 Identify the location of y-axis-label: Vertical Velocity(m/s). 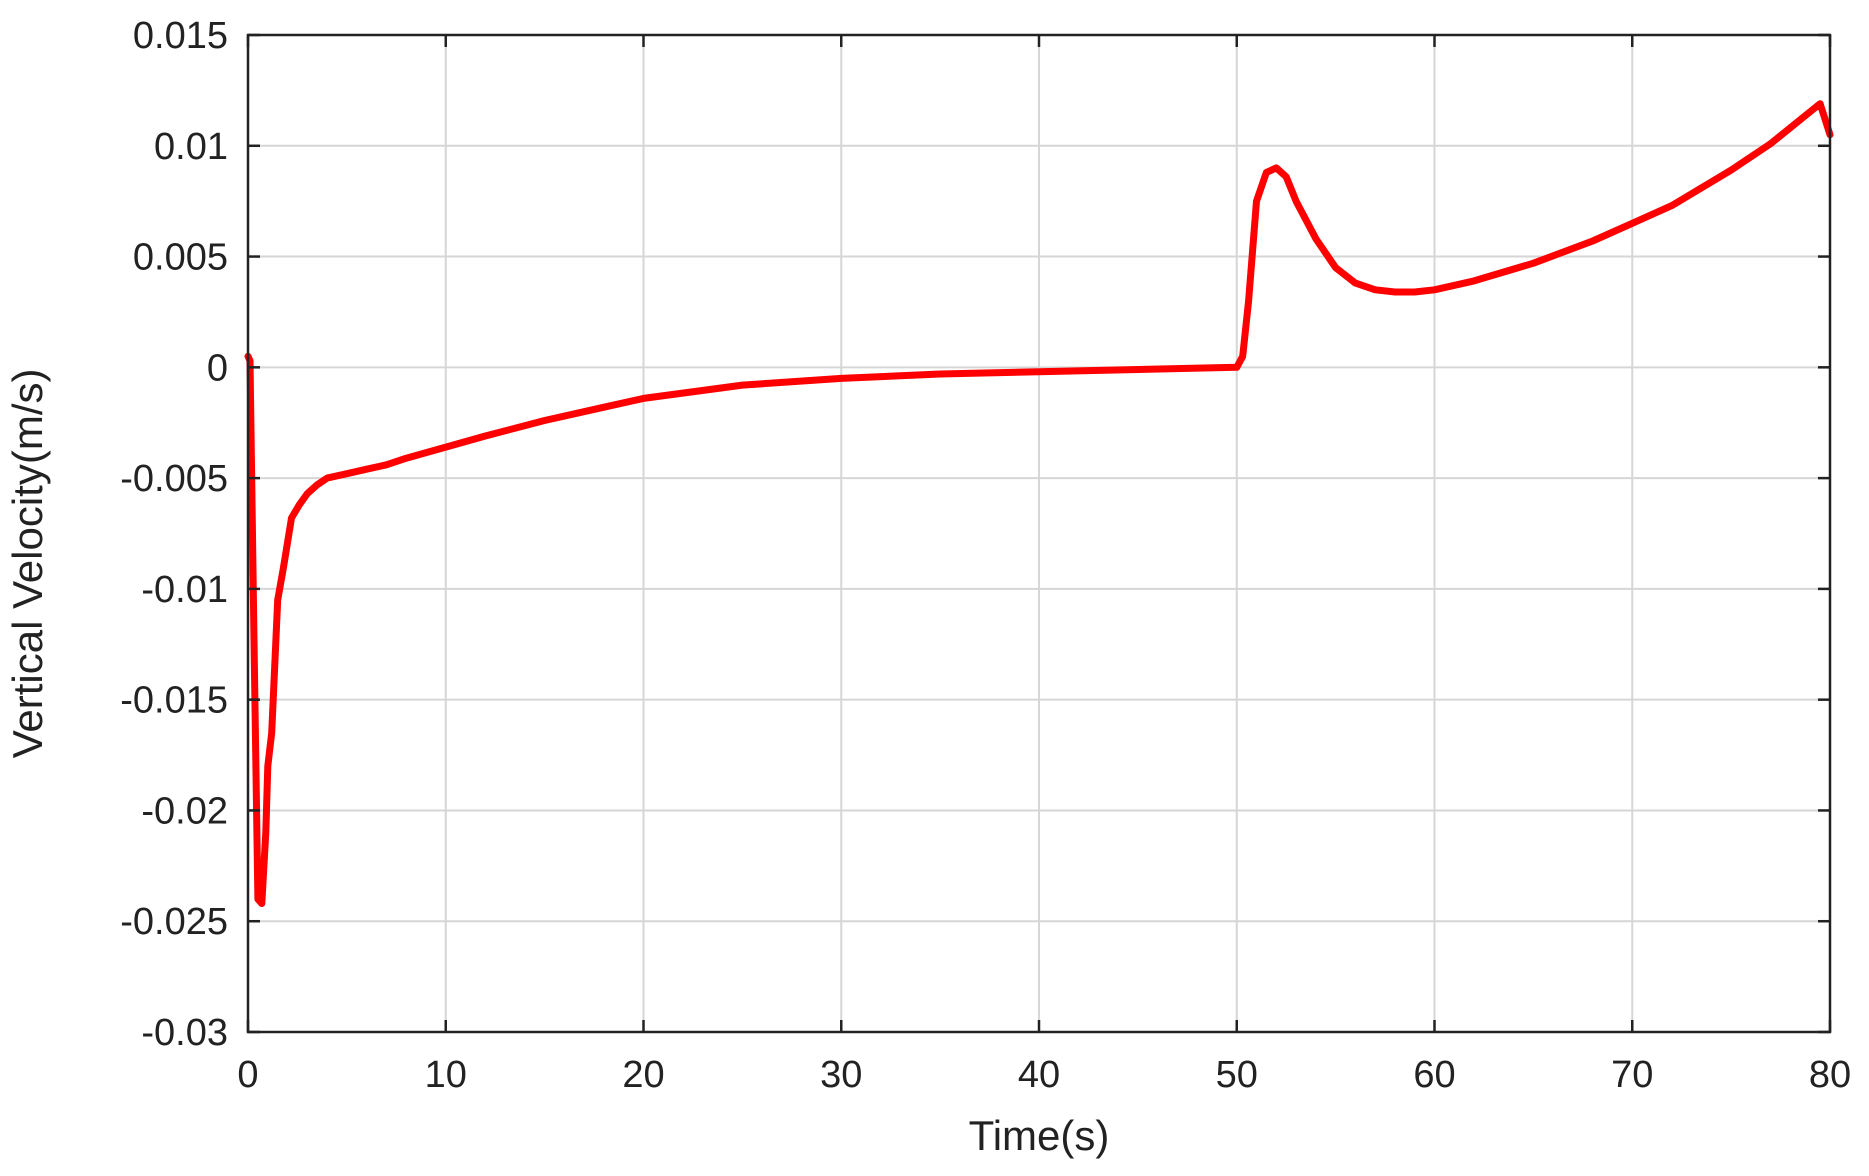
(27, 564).